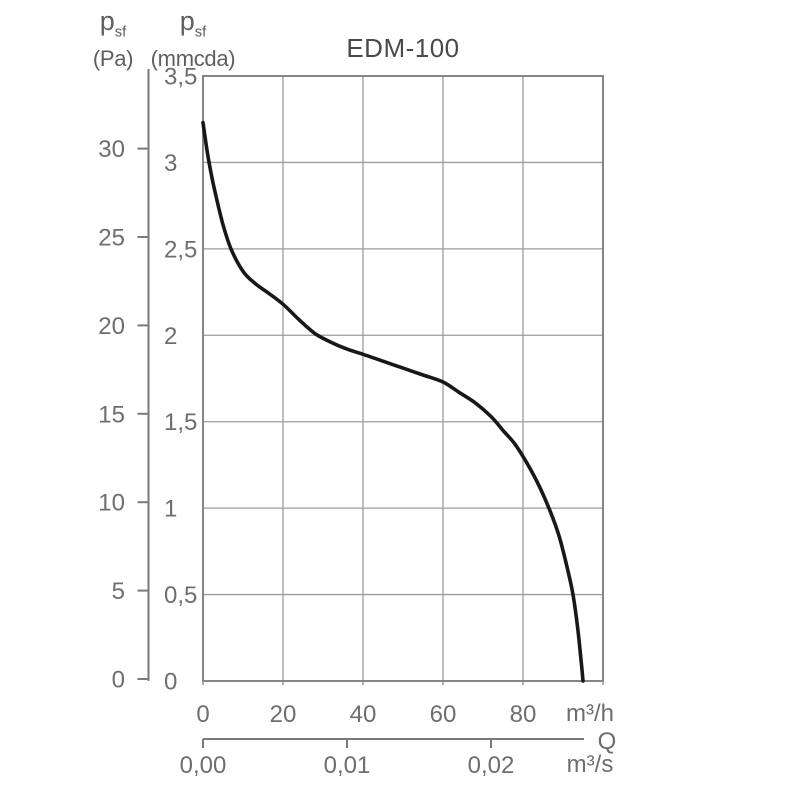 This screenshot has height=800, width=800. I want to click on pa-axis-unit: (Pa), so click(113, 59).